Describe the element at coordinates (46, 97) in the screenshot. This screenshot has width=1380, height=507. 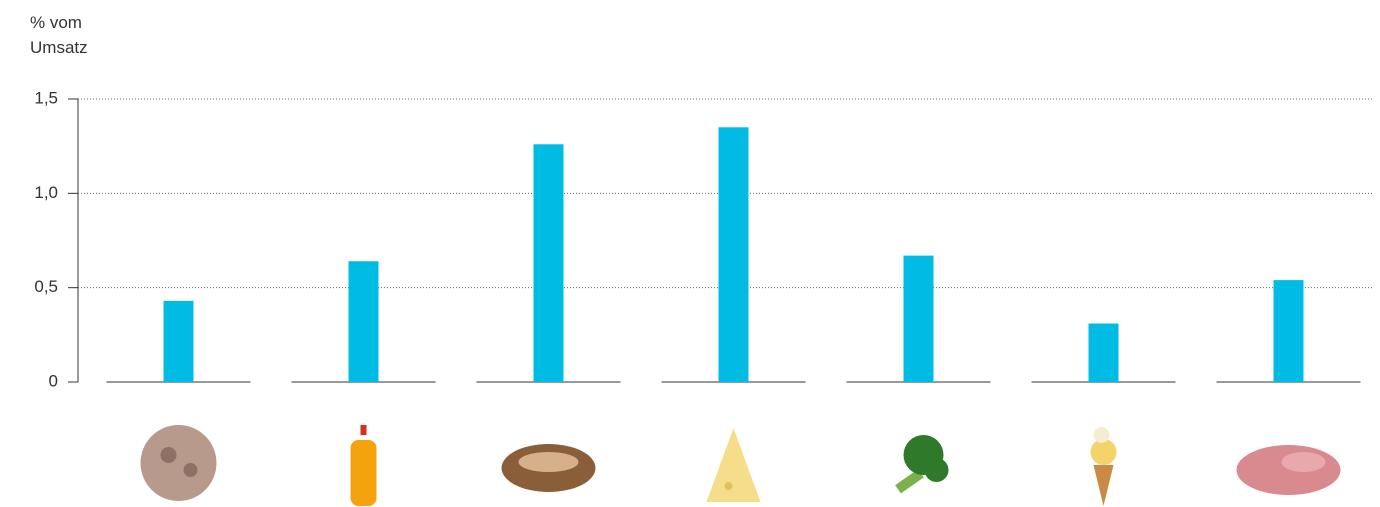
I see `y-tick-label: 1,5` at that location.